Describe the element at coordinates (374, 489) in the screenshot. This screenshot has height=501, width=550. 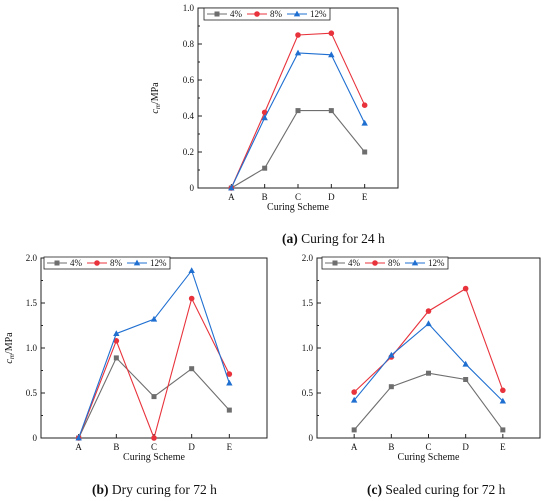
I see `caption-letter: (c)` at that location.